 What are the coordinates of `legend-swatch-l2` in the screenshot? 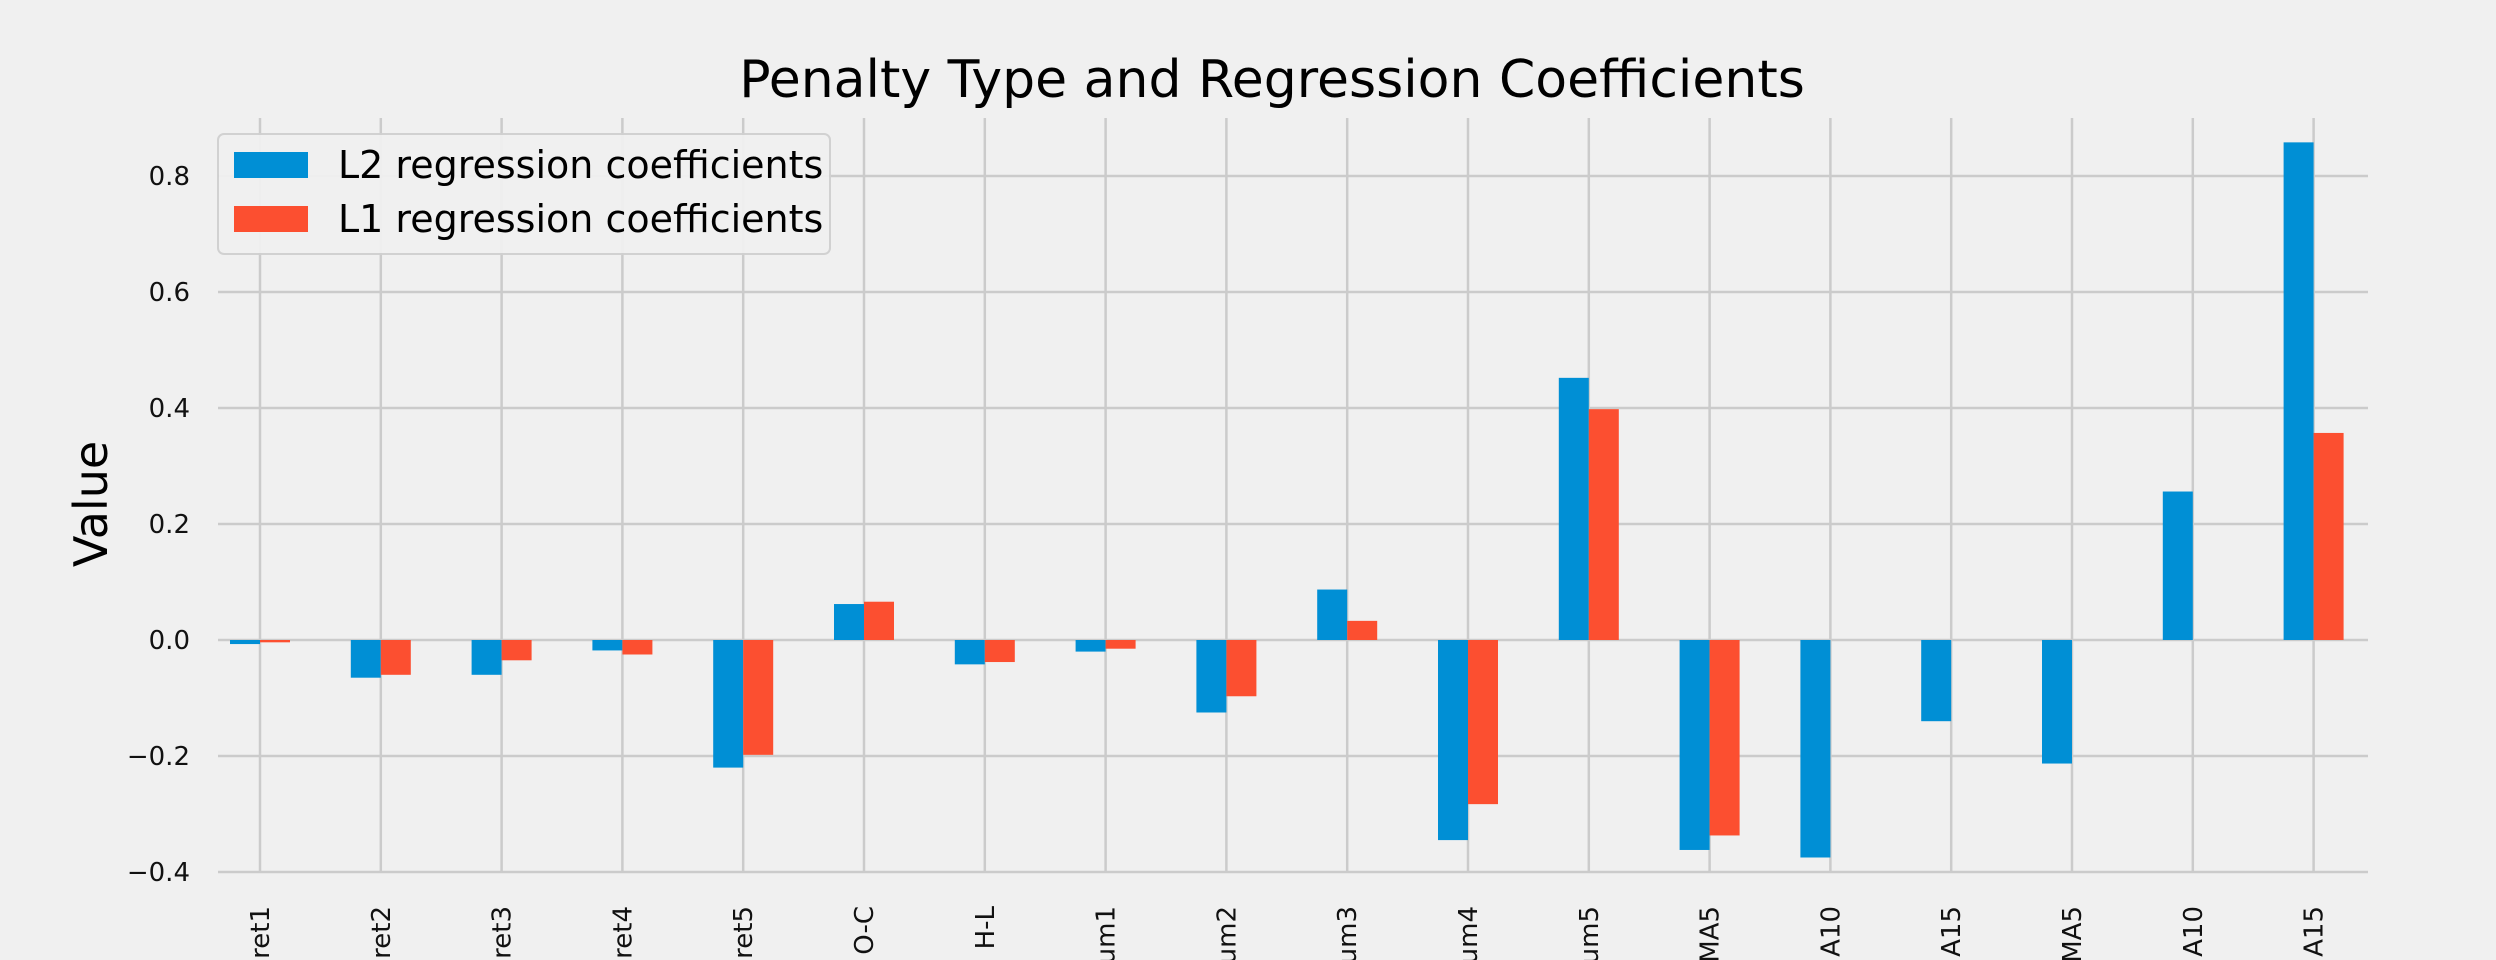 It's located at (271, 165).